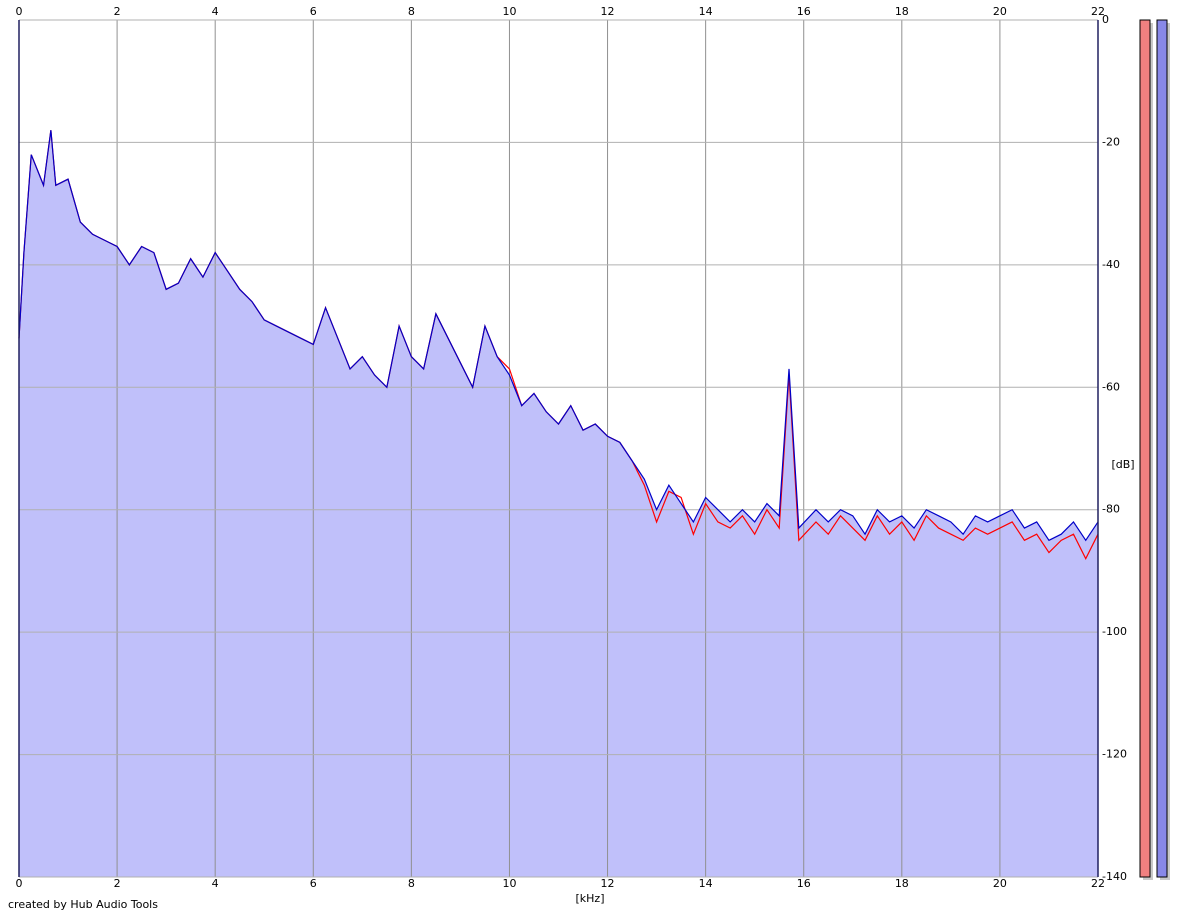  What do you see at coordinates (1114, 876) in the screenshot?
I see `y-tick-label: -140` at bounding box center [1114, 876].